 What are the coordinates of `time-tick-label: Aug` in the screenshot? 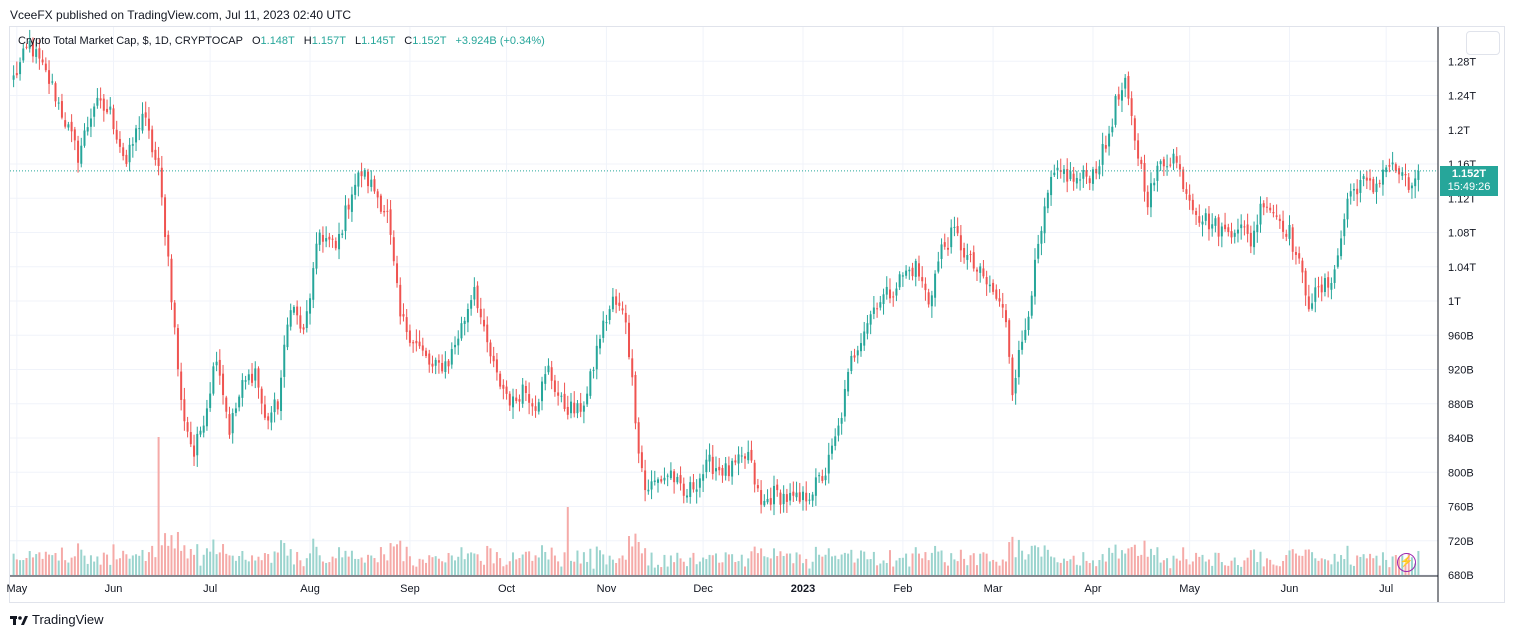 It's located at (310, 589).